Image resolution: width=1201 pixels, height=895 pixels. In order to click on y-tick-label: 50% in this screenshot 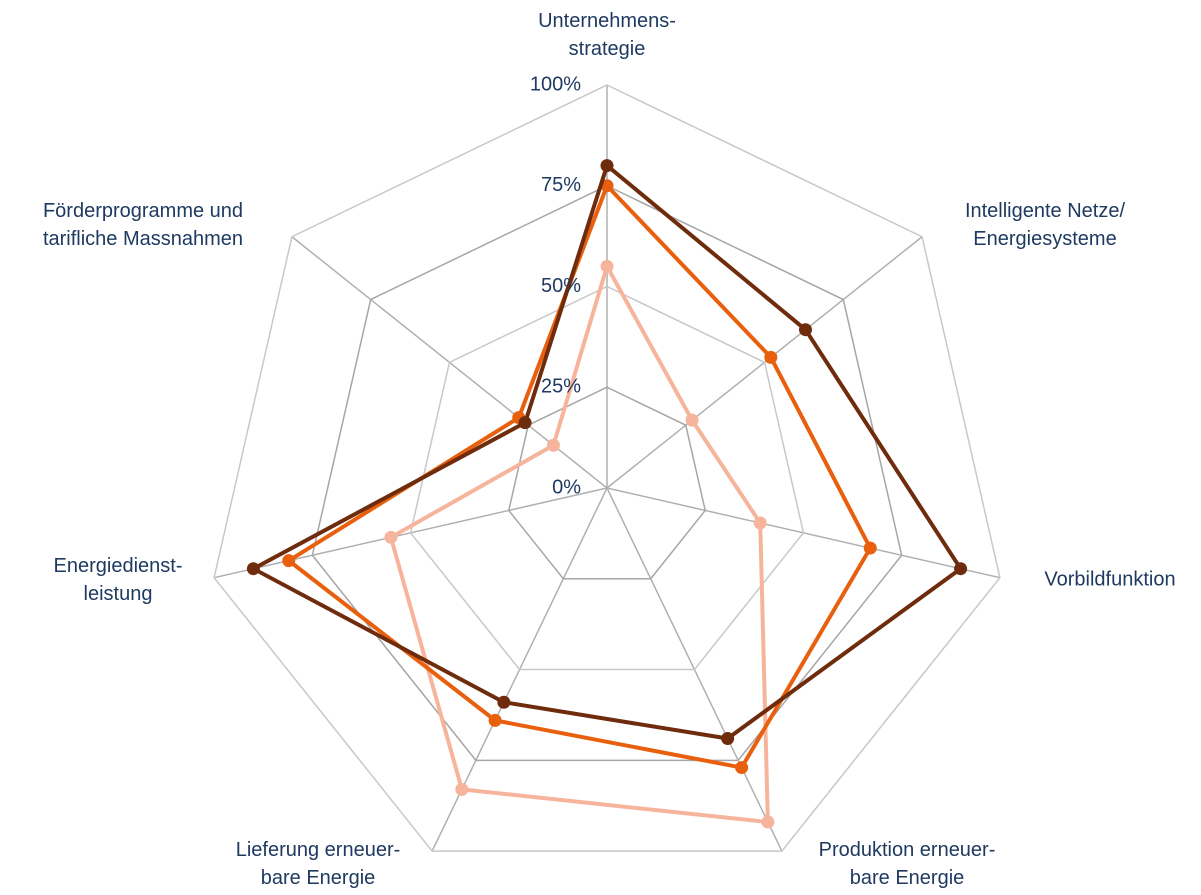, I will do `click(561, 286)`.